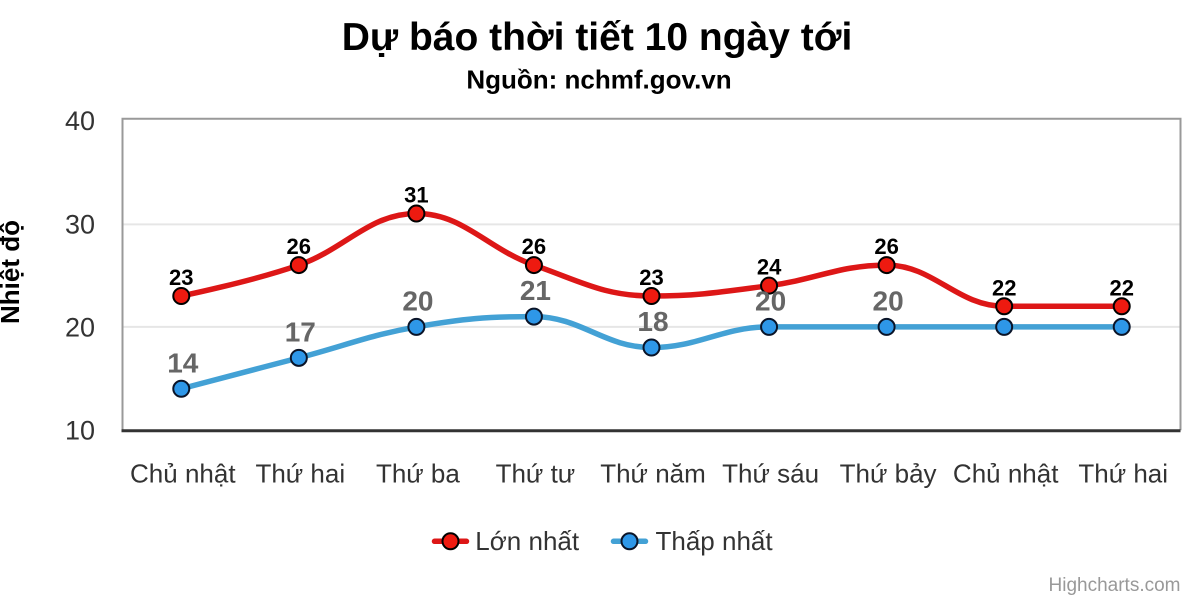 The width and height of the screenshot is (1200, 600). I want to click on svg-text: 21, so click(535, 290).